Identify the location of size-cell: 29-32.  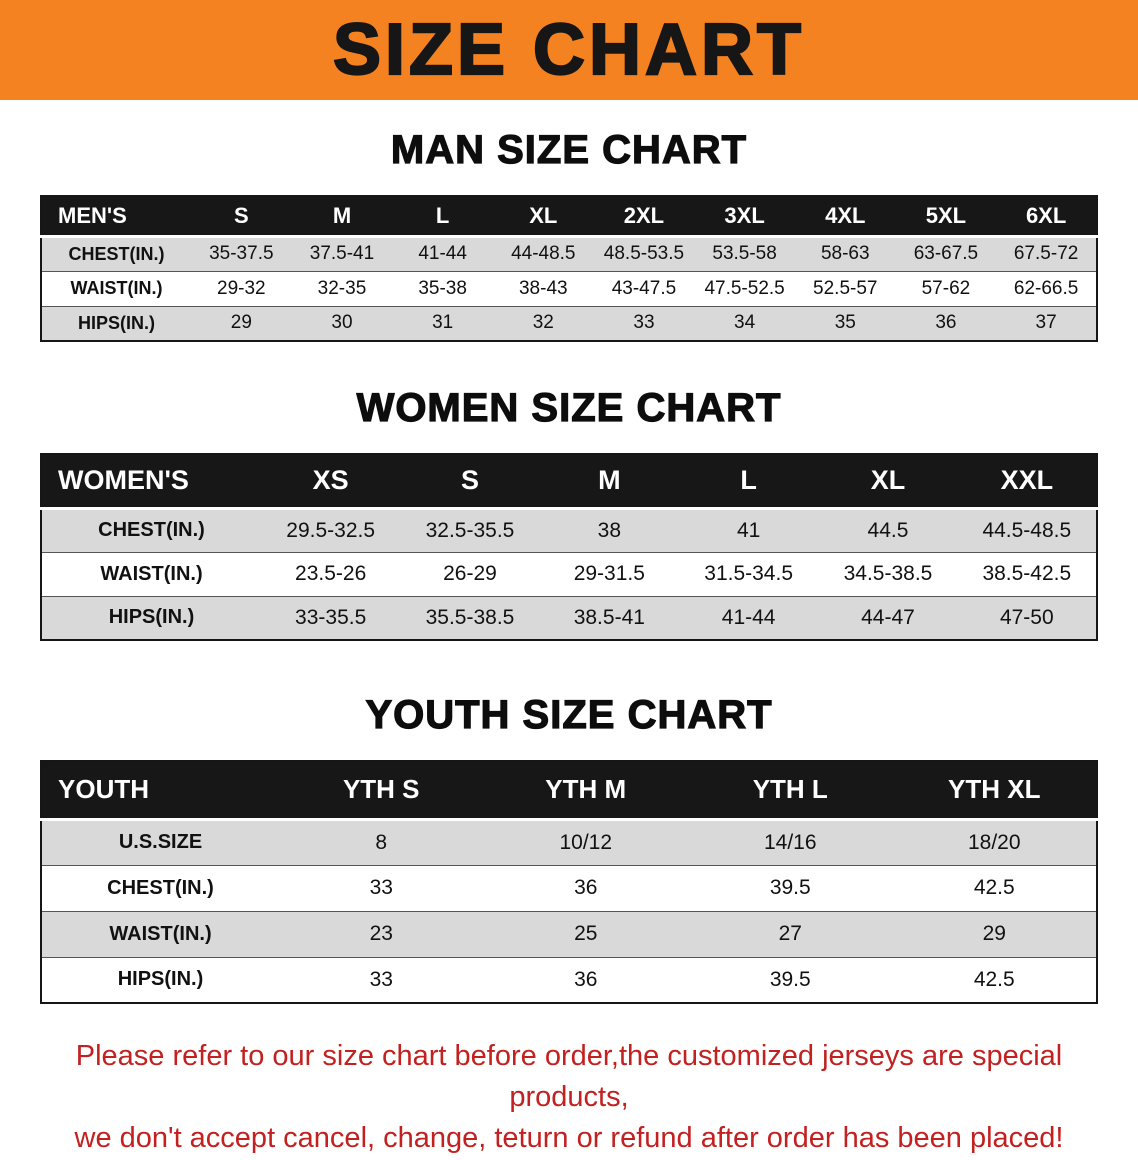
(241, 288).